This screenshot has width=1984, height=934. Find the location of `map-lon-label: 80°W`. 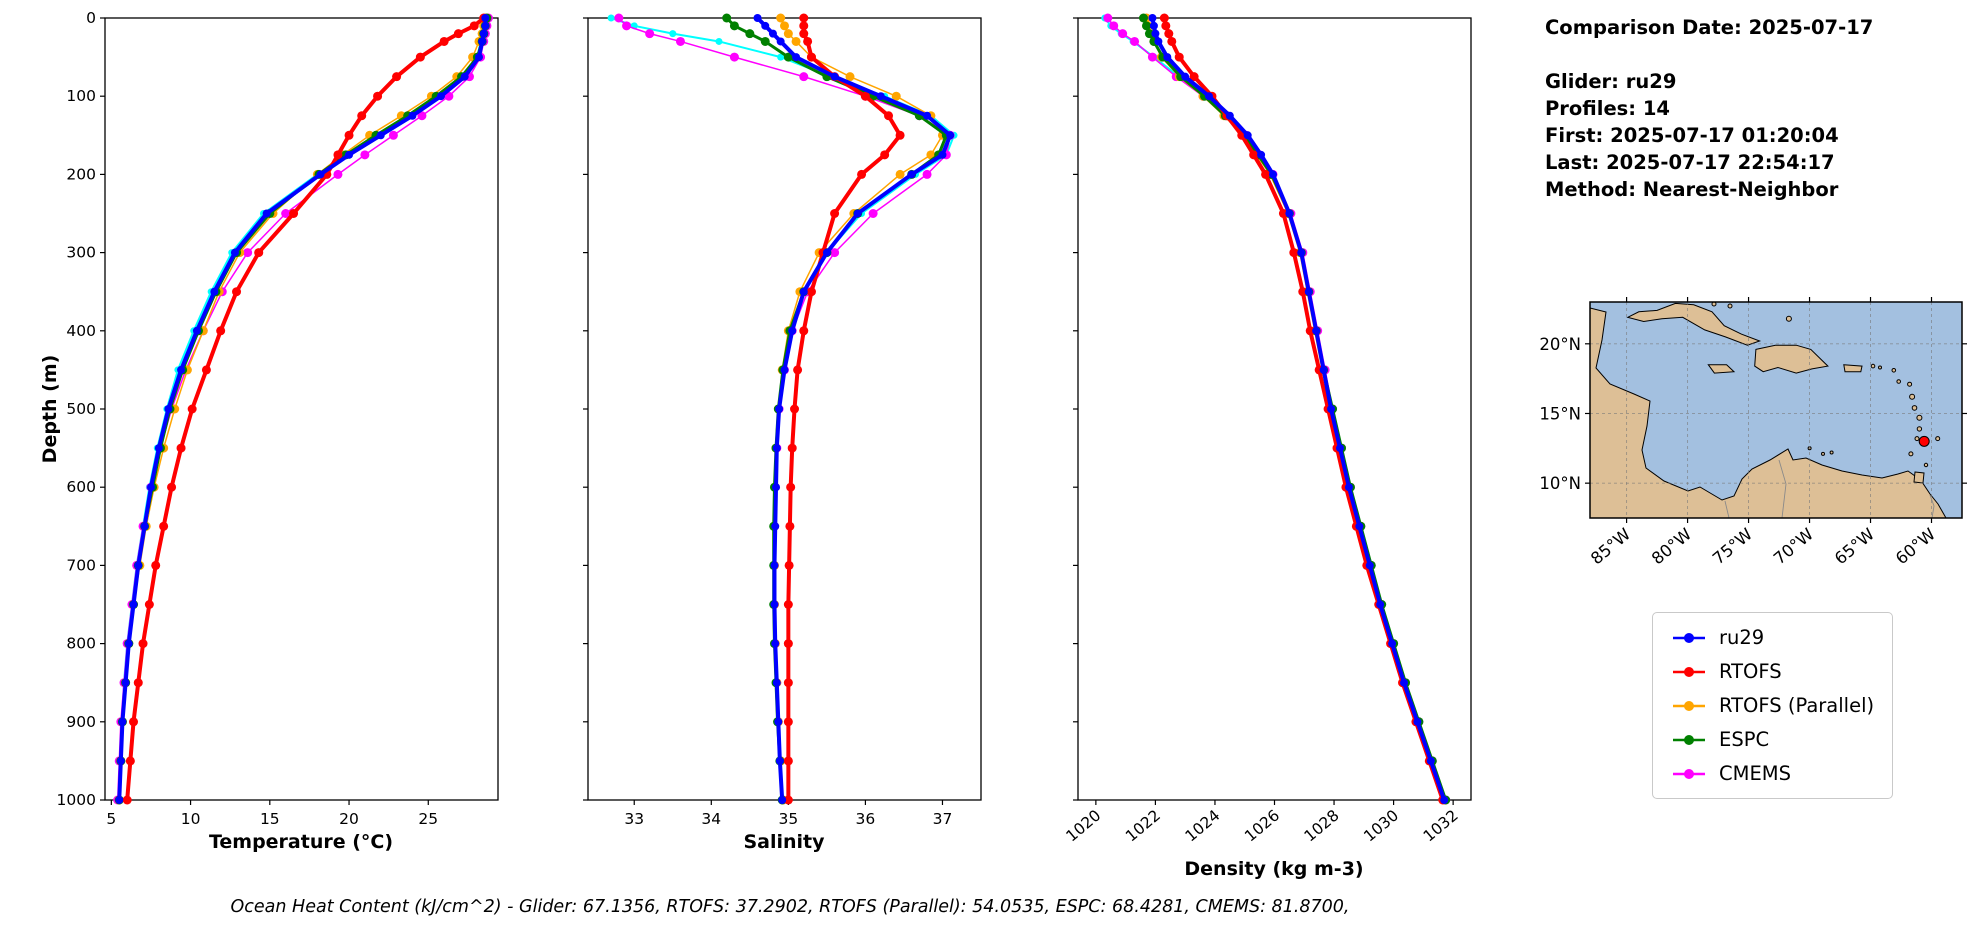

map-lon-label: 80°W is located at coordinates (1671, 547).